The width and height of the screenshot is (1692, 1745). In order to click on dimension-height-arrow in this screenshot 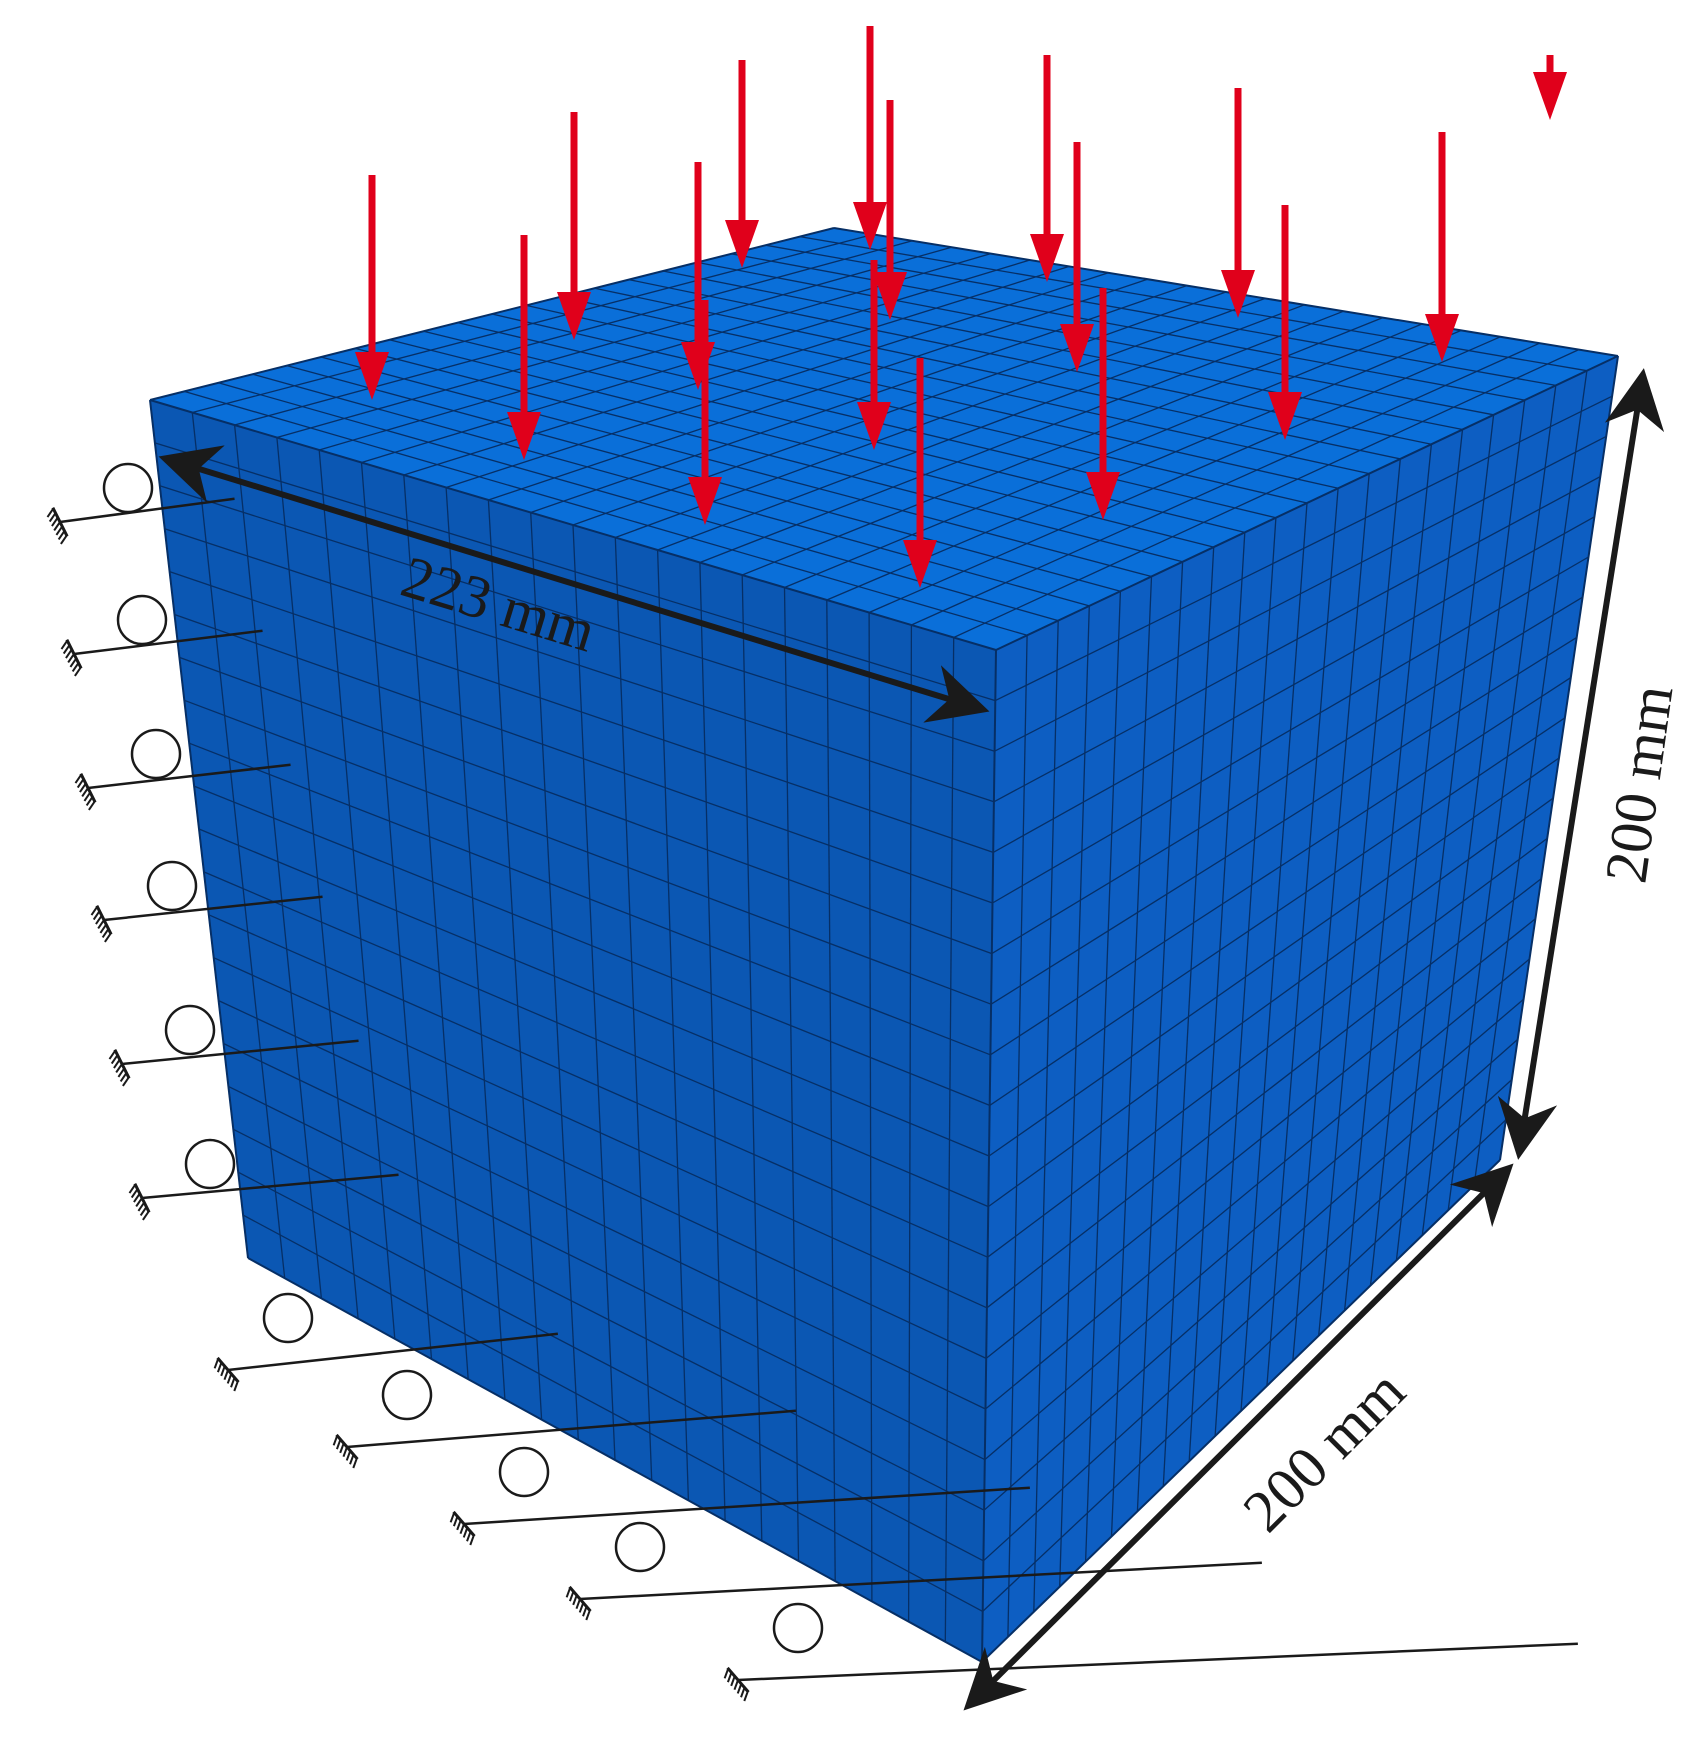, I will do `click(1581, 764)`.